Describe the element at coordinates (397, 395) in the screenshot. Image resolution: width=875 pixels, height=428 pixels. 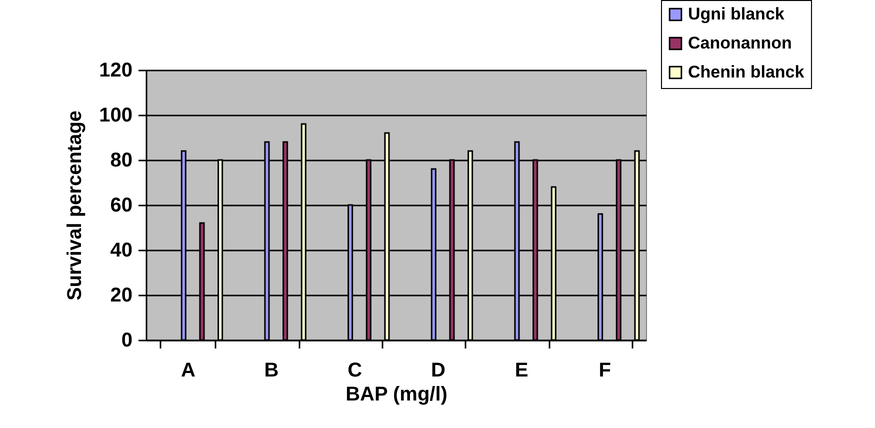
I see `x-axis-title: BAP (mg/l)` at that location.